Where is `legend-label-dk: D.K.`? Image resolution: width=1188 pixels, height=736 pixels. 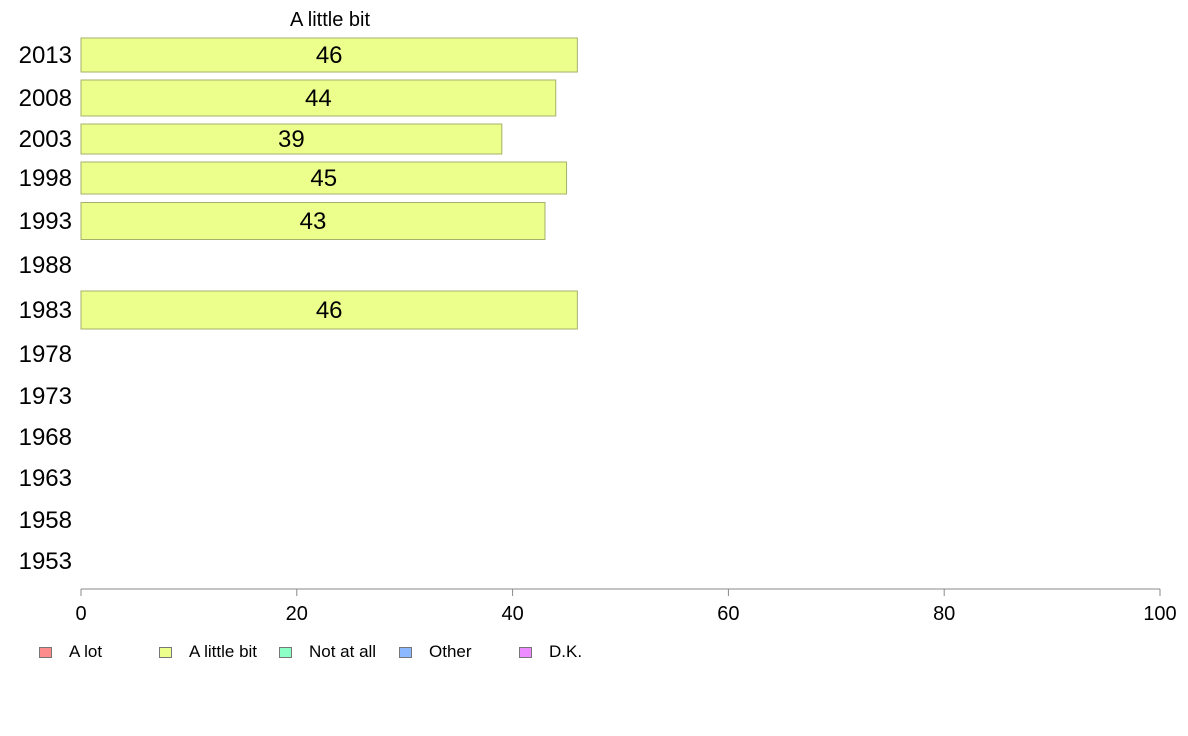
legend-label-dk: D.K. is located at coordinates (566, 651).